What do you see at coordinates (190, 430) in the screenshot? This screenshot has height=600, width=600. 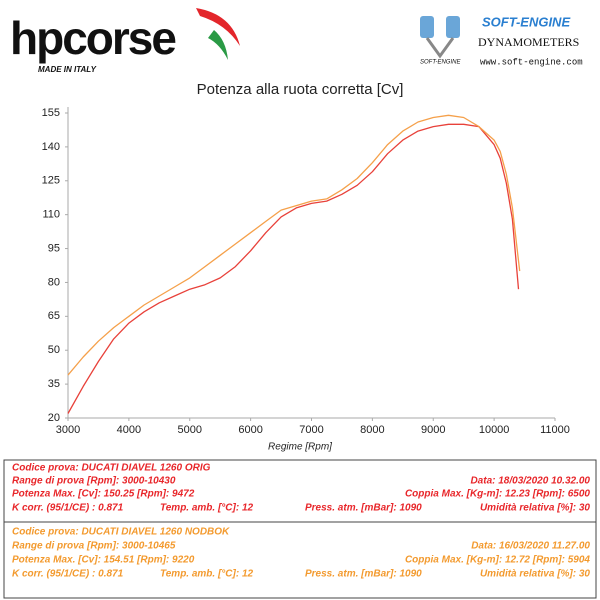 I see `x-tick-label: 5000` at bounding box center [190, 430].